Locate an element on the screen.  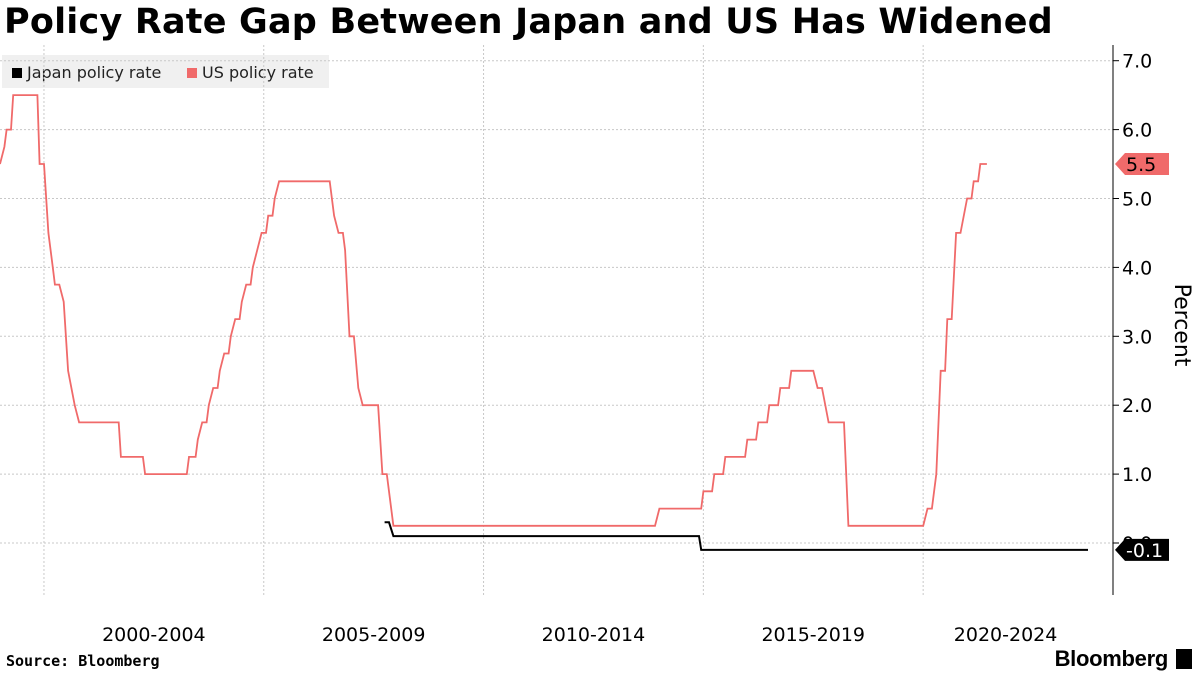
legend-item-japan: Japan policy rate is located at coordinates (86, 72).